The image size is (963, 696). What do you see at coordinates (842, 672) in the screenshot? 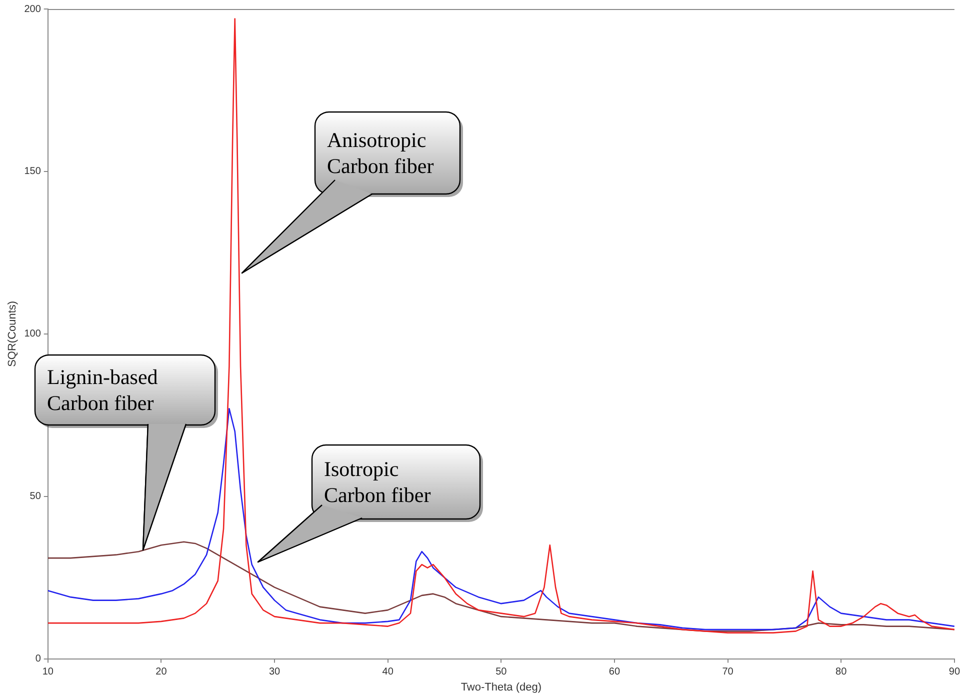
I see `x-tick-label: 80` at bounding box center [842, 672].